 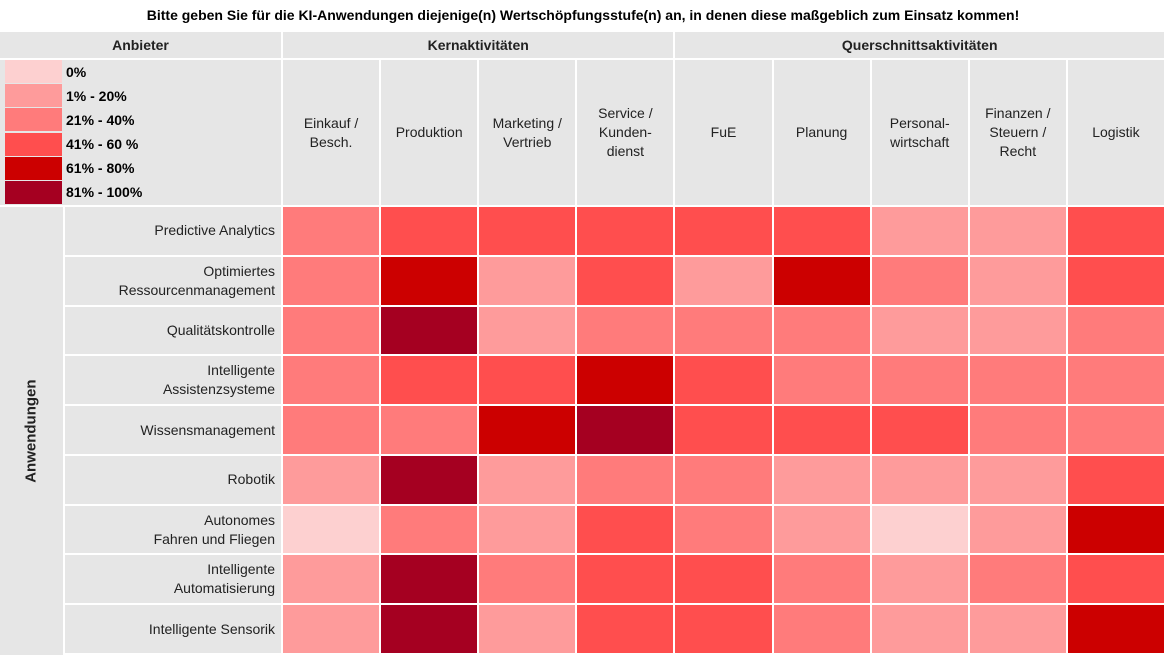 What do you see at coordinates (173, 629) in the screenshot?
I see `row-label: Intelligente Sensorik` at bounding box center [173, 629].